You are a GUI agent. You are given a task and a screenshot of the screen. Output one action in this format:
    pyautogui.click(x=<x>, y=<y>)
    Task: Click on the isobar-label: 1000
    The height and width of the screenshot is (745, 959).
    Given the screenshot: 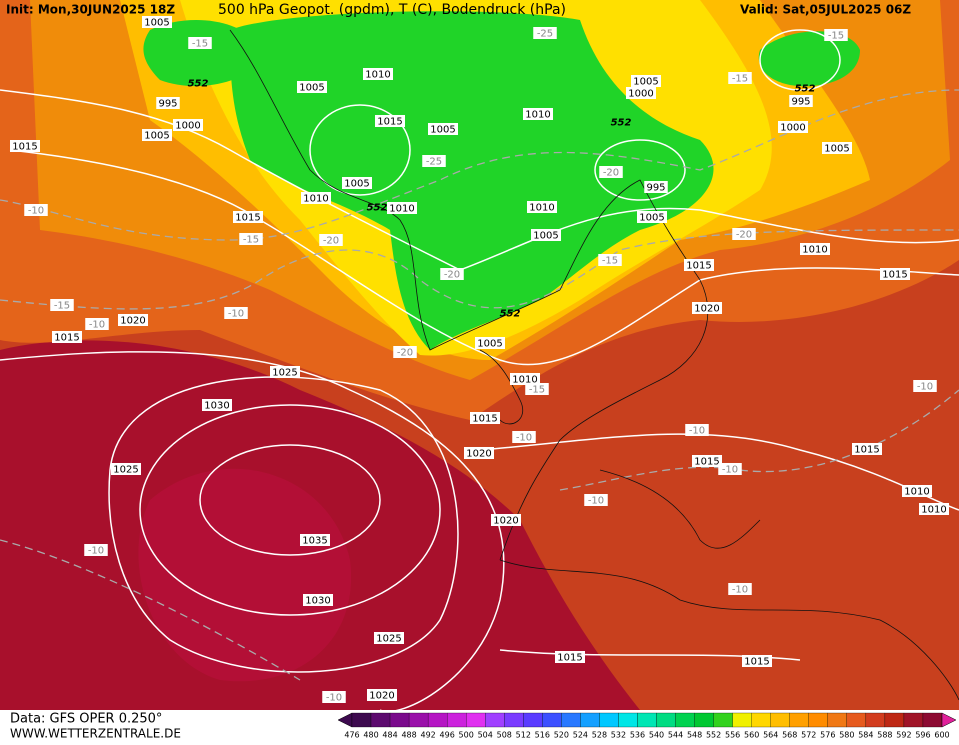 What is the action you would take?
    pyautogui.click(x=640, y=94)
    